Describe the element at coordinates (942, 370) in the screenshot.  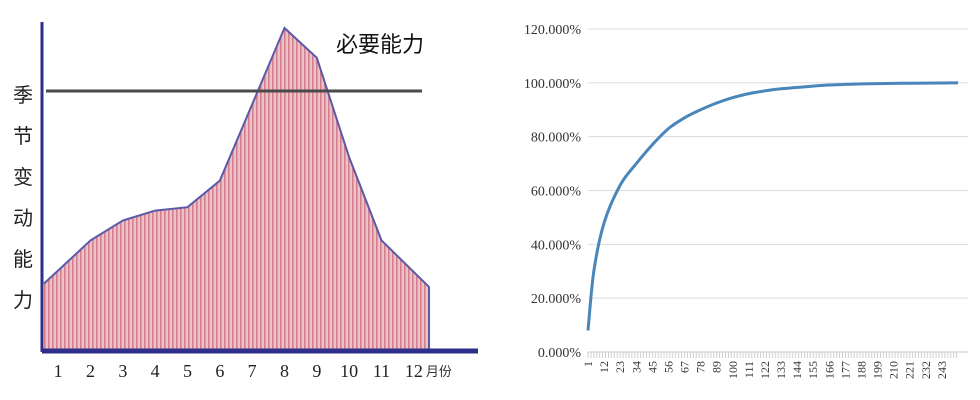
I see `right-x-tick-label: 243` at that location.